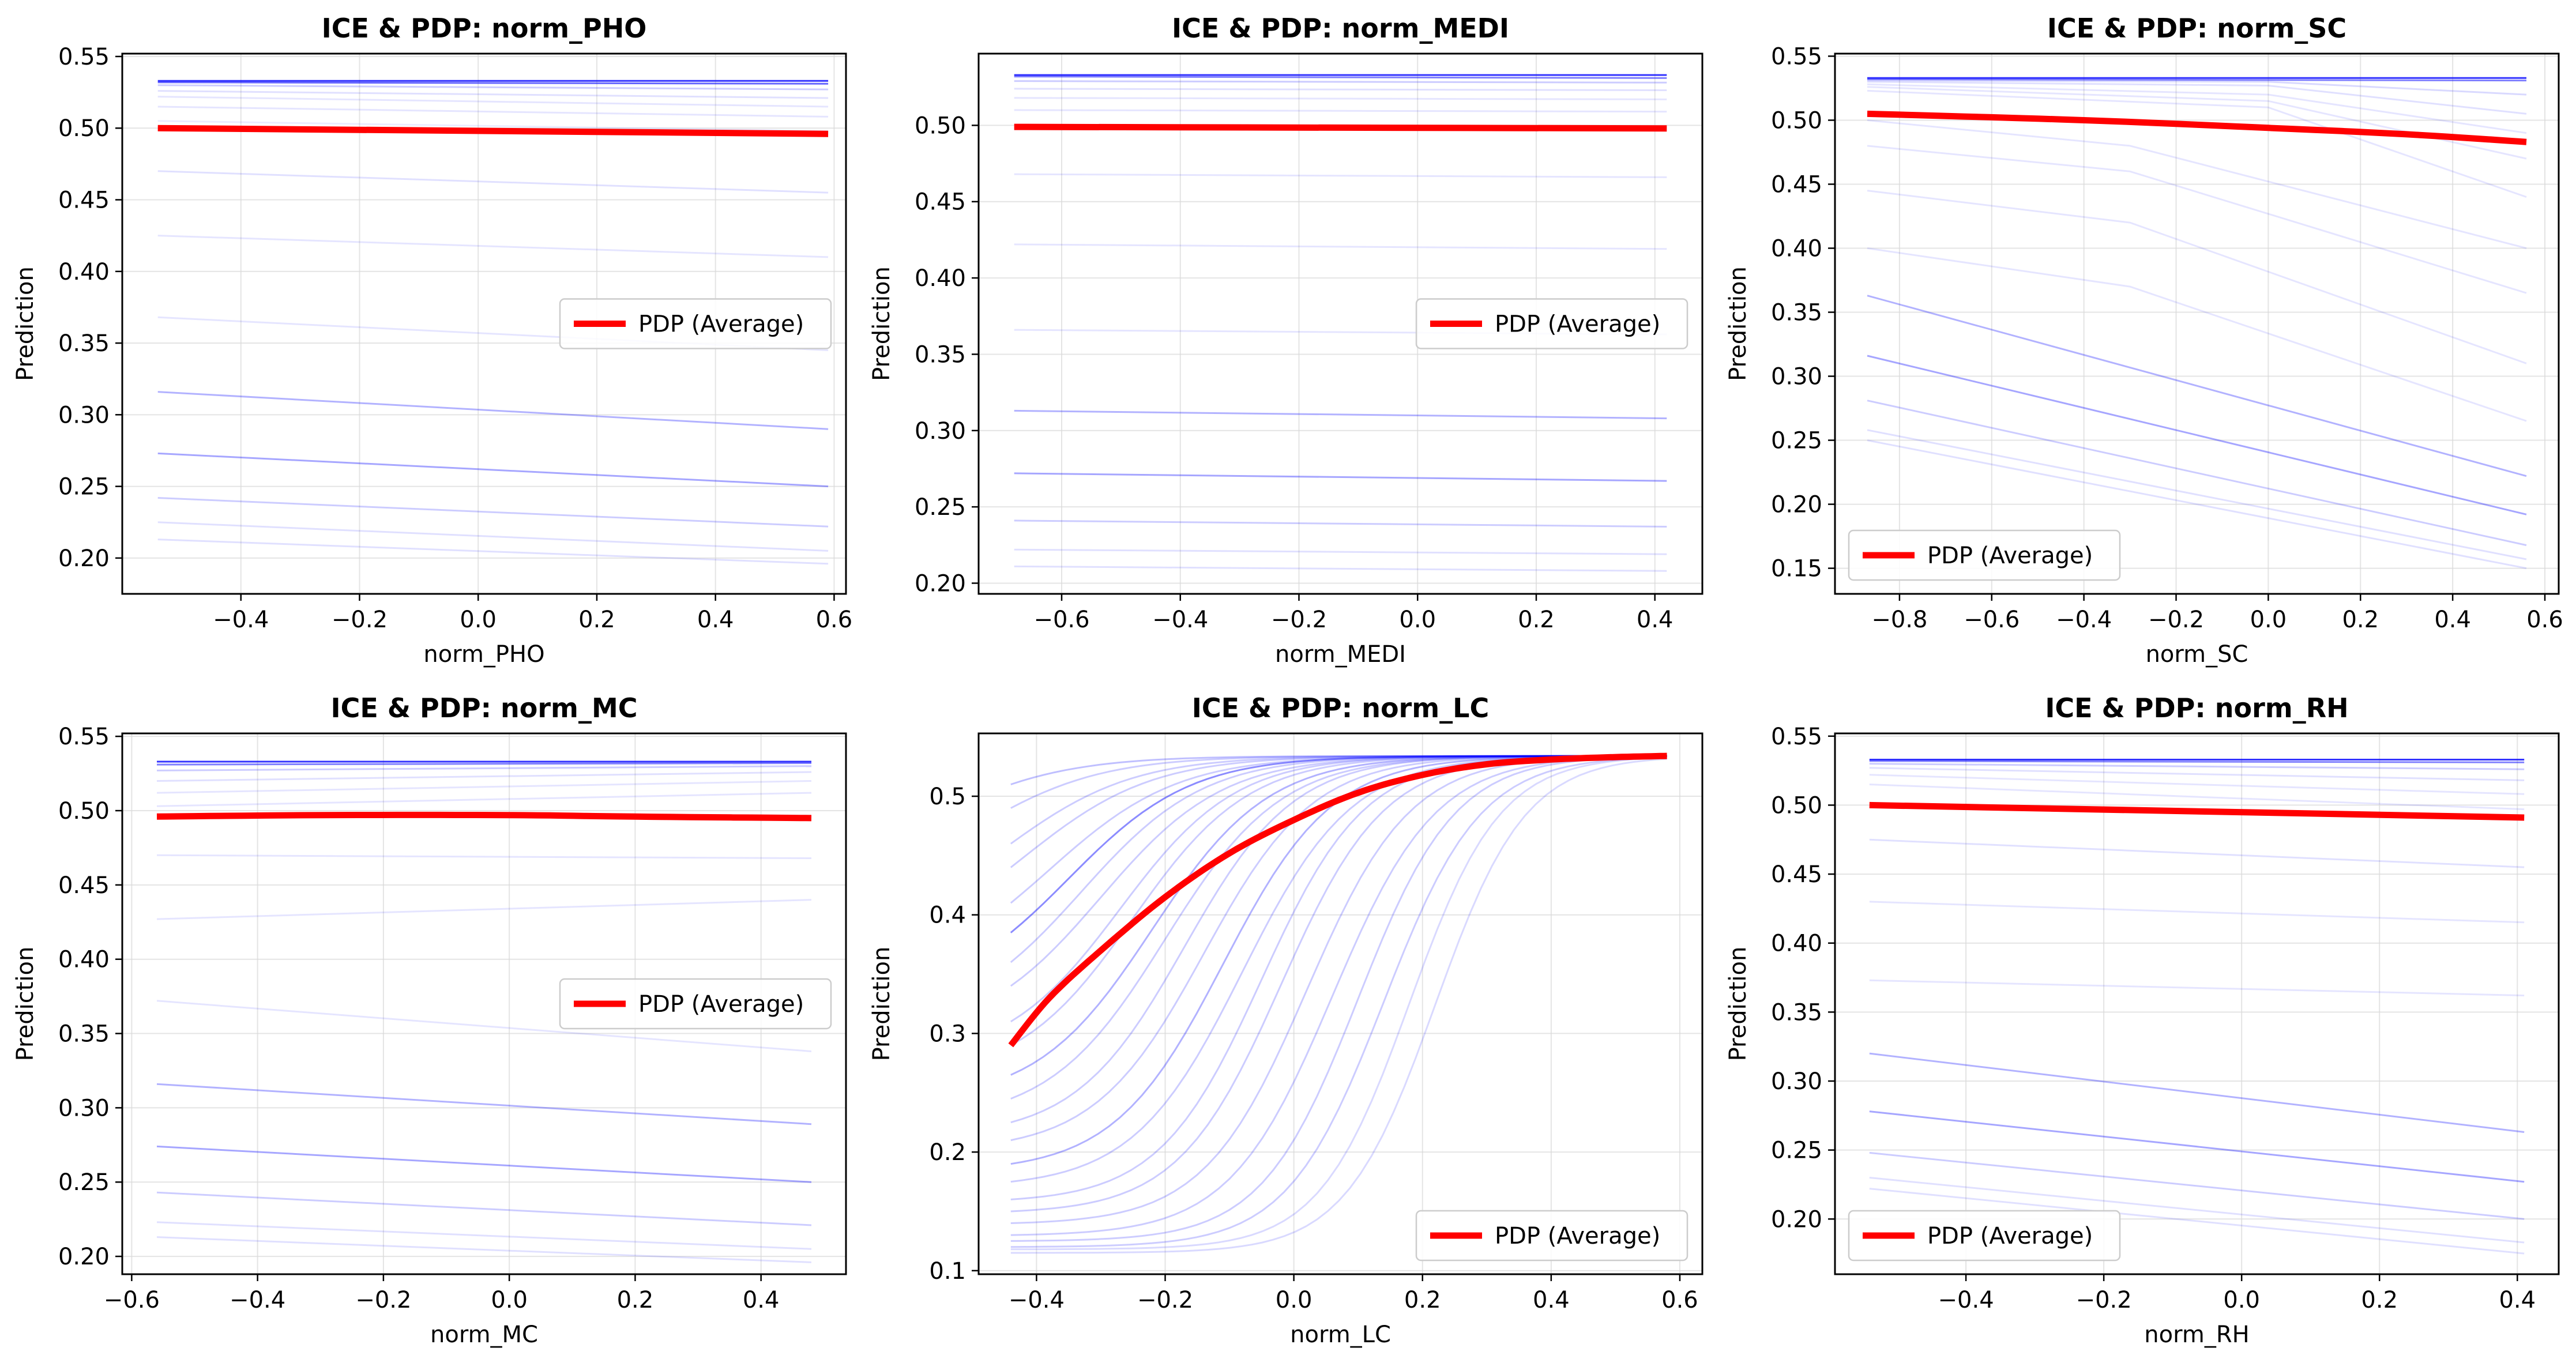 This screenshot has height=1363, width=2576. Describe the element at coordinates (947, 1034) in the screenshot. I see `y-tick-label: 0.3` at that location.